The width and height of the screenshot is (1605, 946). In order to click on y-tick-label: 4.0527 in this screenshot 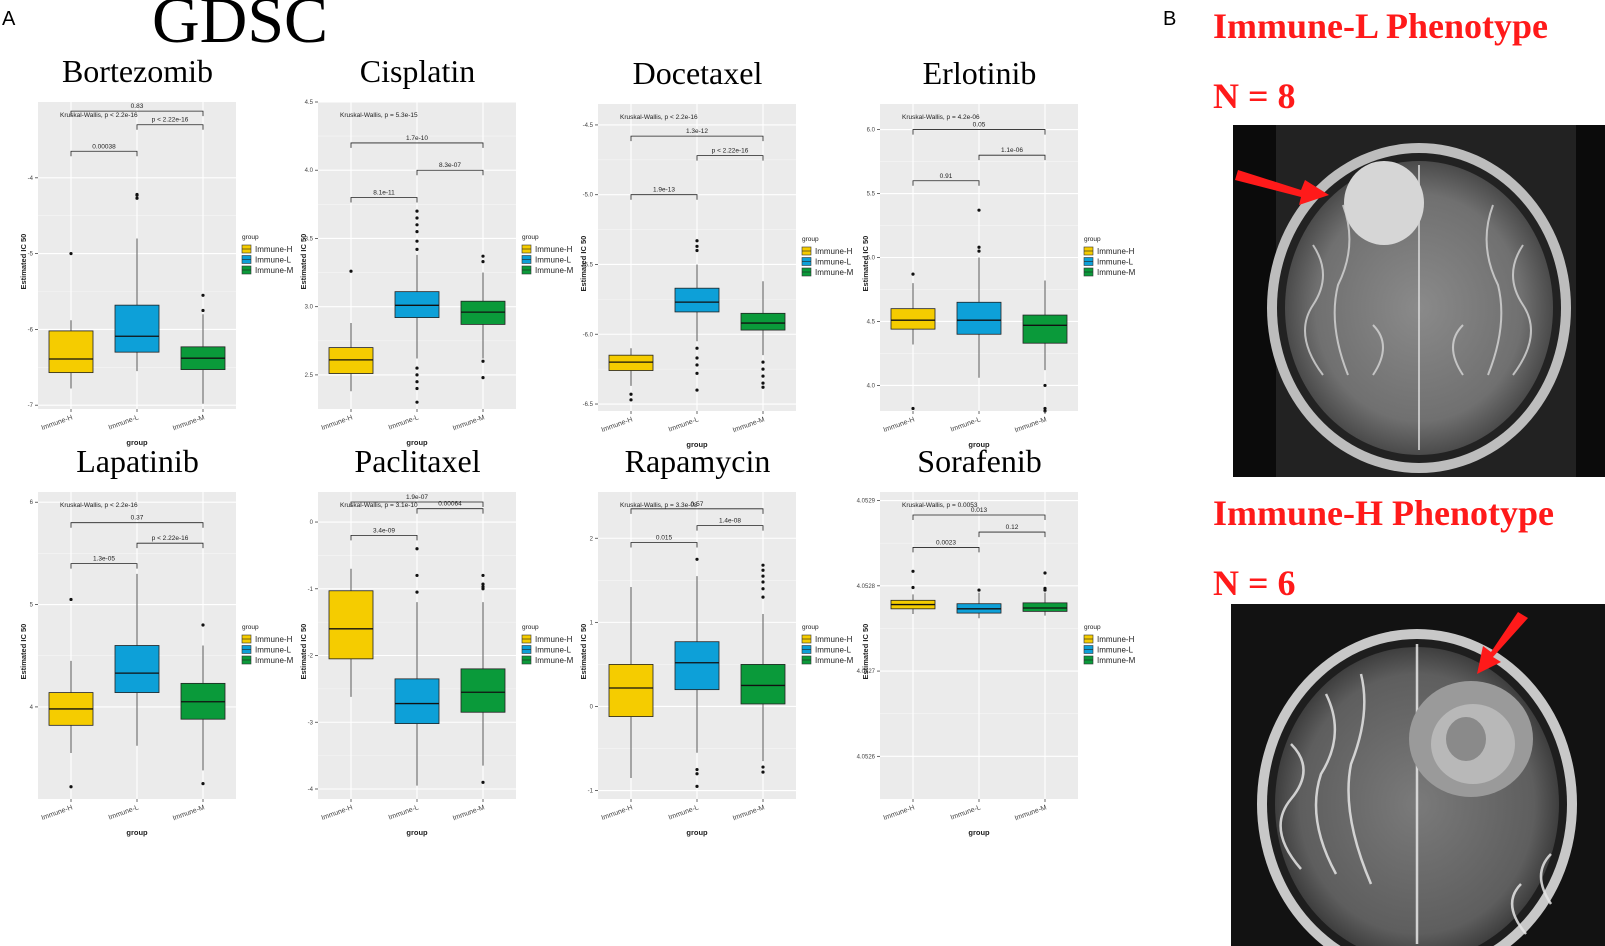, I will do `click(866, 672)`.